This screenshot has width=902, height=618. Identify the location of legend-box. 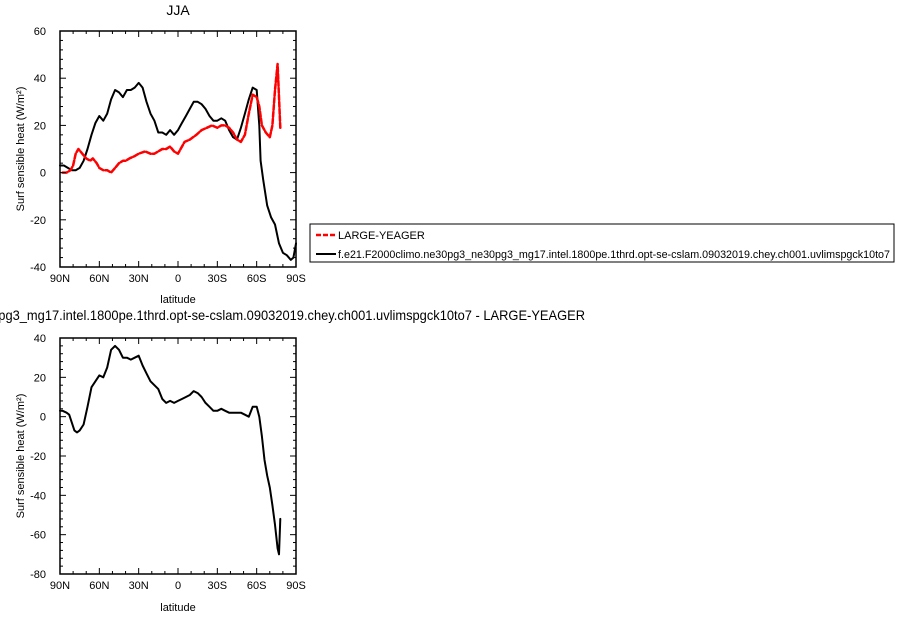
(602, 243).